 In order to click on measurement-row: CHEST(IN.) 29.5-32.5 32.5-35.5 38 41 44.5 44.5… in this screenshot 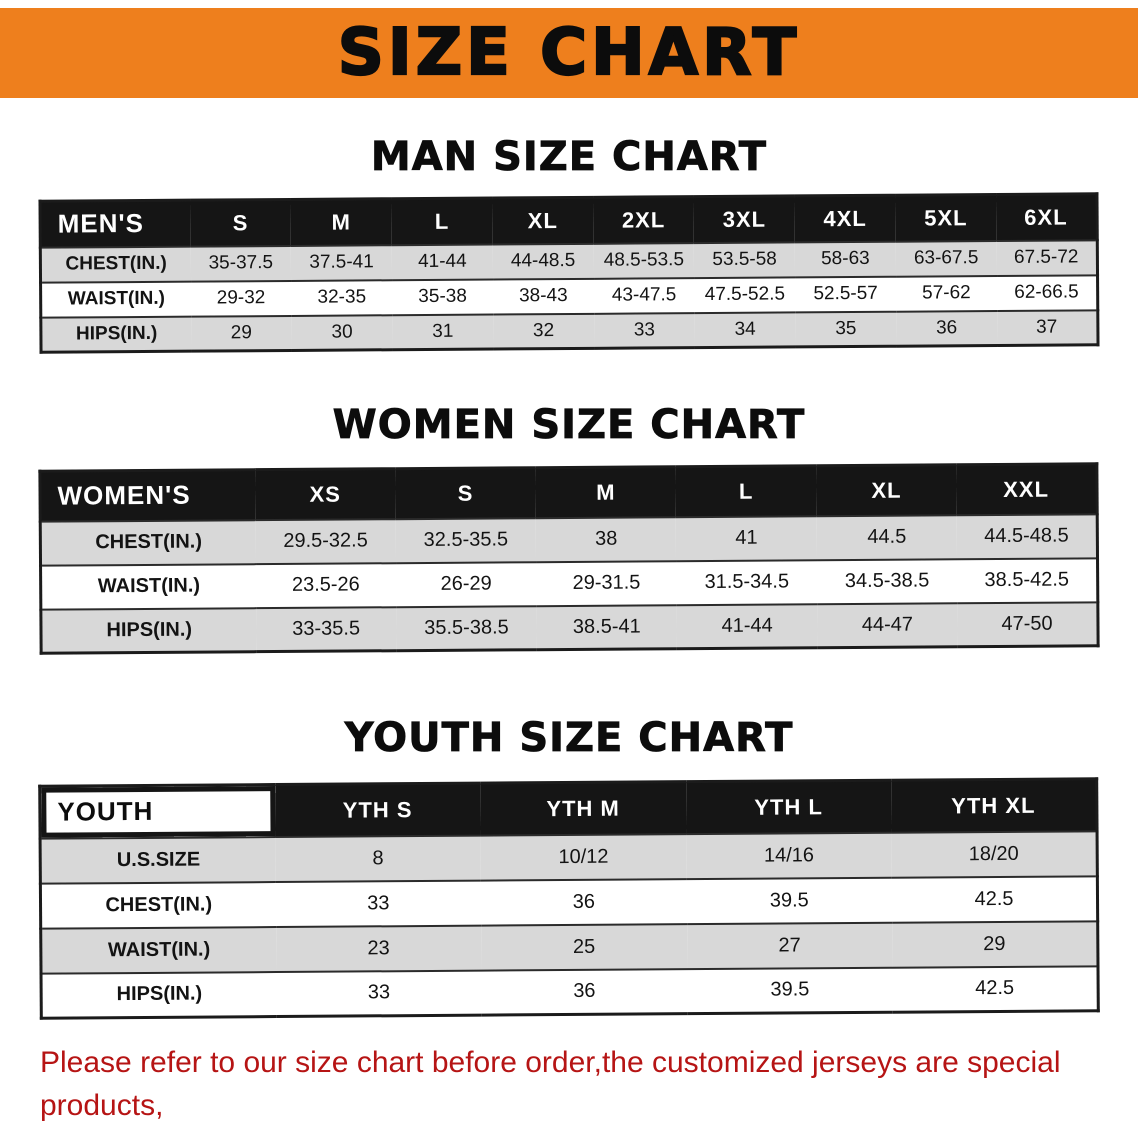, I will do `click(569, 539)`.